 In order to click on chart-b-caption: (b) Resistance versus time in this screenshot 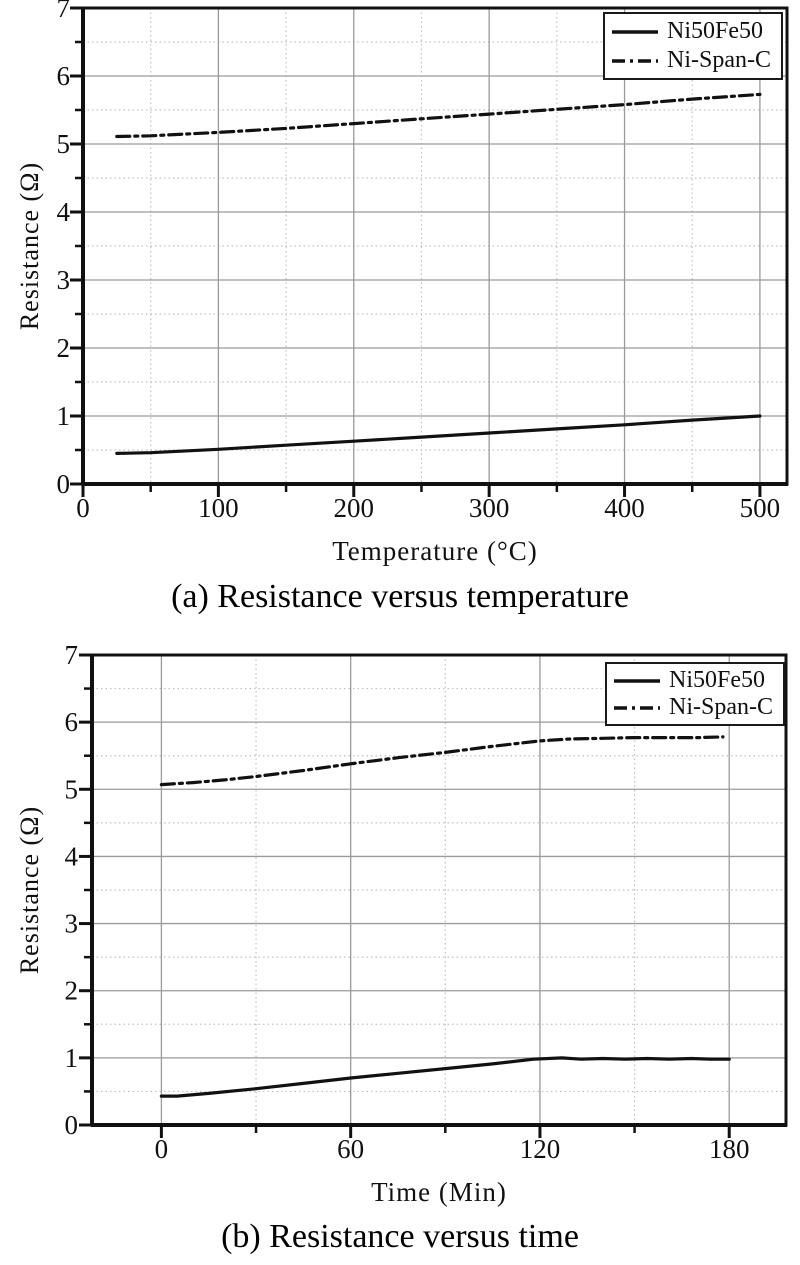, I will do `click(400, 1236)`.